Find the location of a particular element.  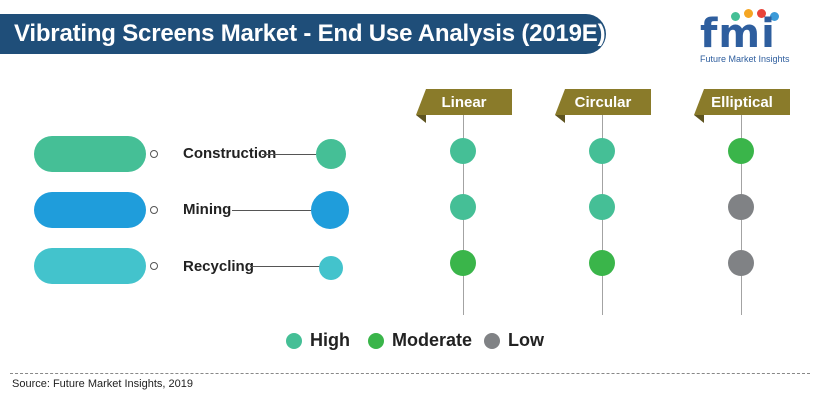

construction-end-dot is located at coordinates (331, 154).